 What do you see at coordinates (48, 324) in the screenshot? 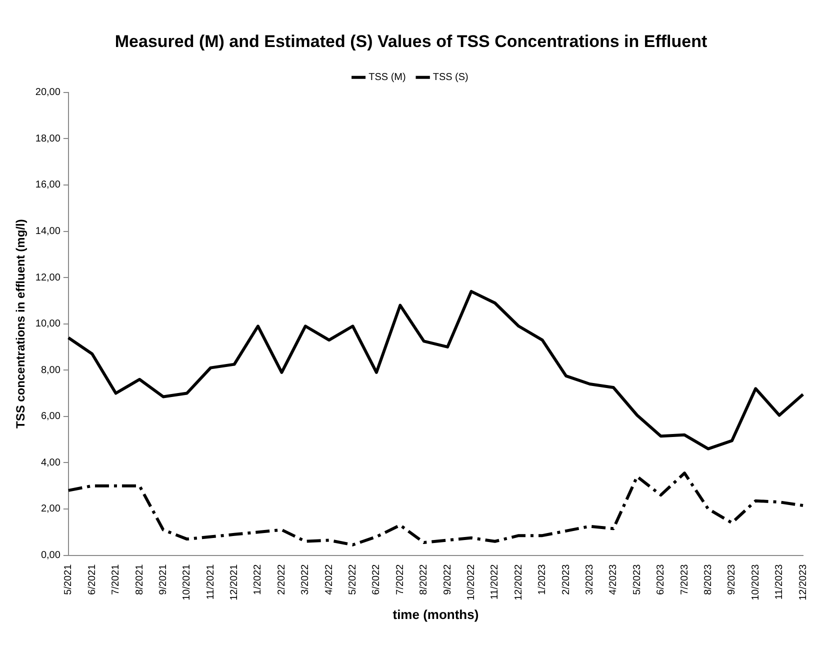
I see `y-tick-label: 10,00` at bounding box center [48, 324].